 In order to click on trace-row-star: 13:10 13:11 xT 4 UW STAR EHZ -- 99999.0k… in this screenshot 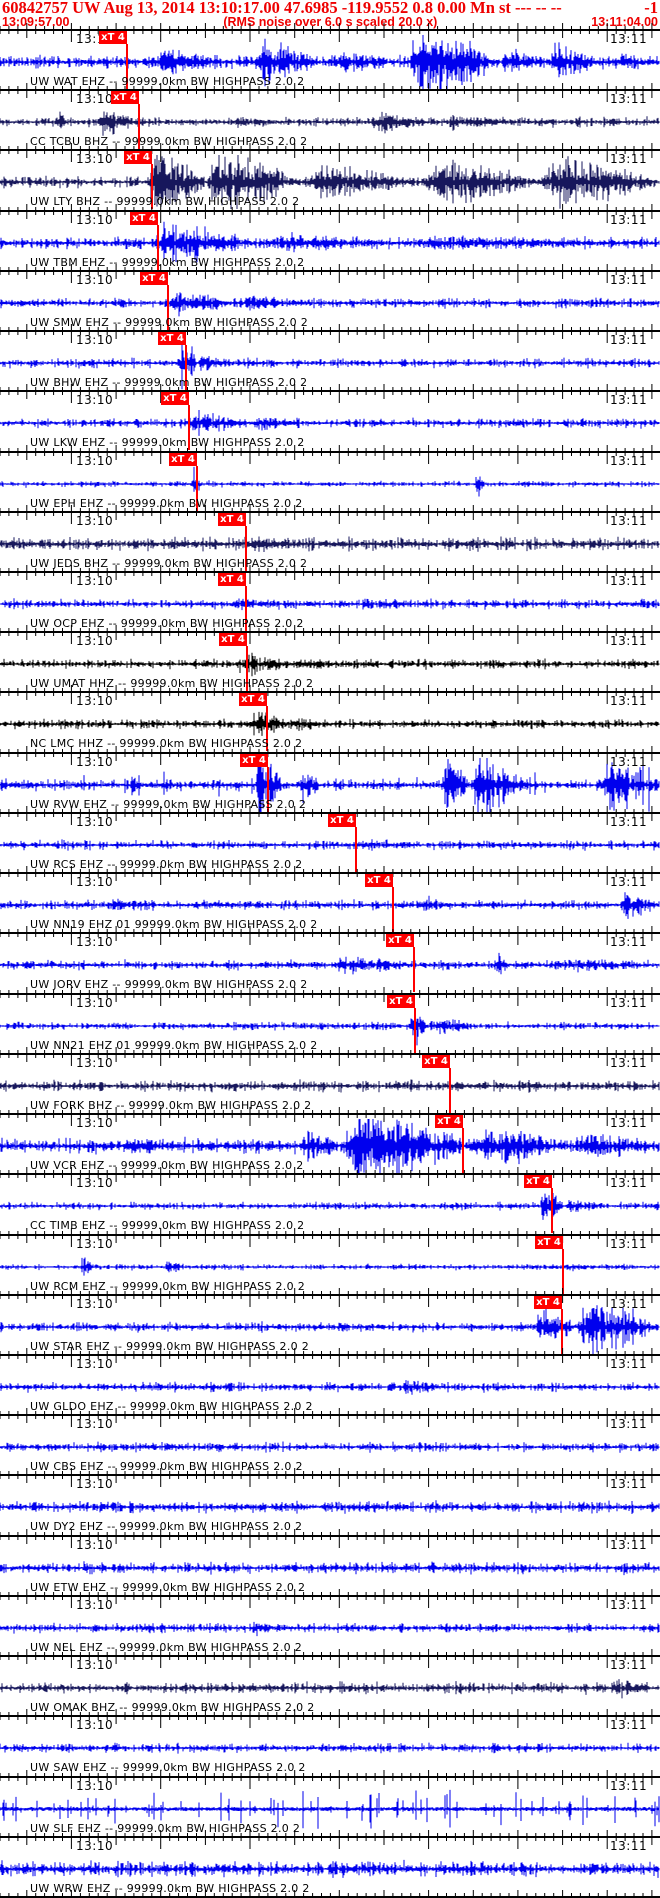, I will do `click(330, 1321)`.